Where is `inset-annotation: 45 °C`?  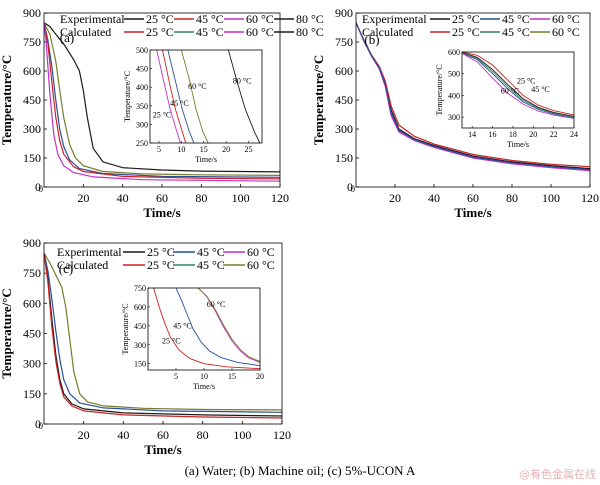 inset-annotation: 45 °C is located at coordinates (179, 103).